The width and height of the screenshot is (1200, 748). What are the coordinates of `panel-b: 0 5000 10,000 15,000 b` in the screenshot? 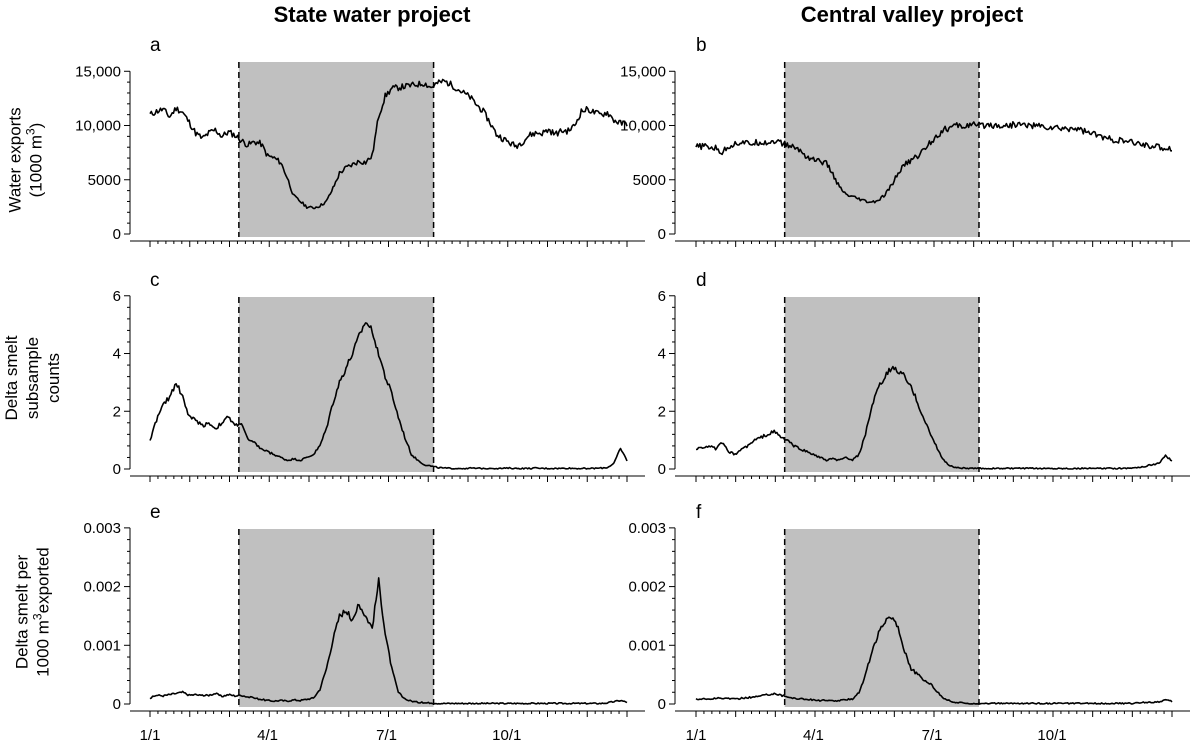 It's located at (905, 141).